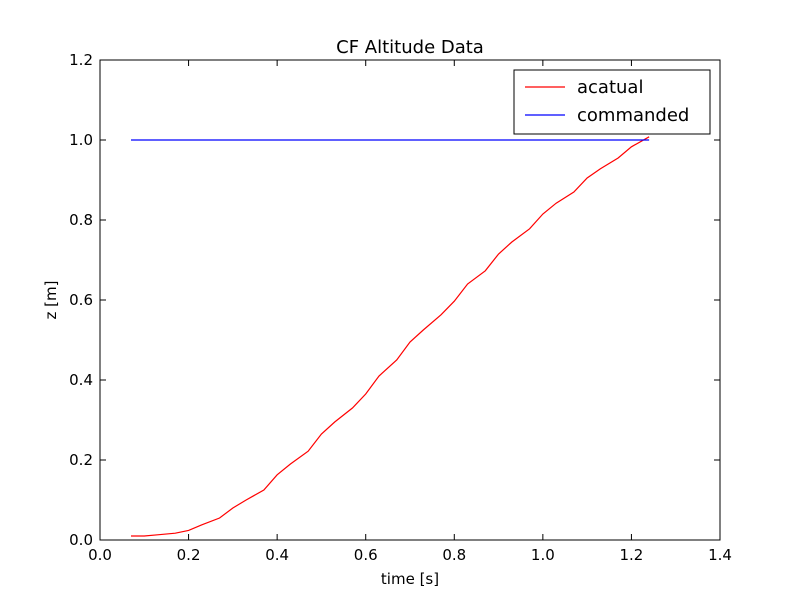 This screenshot has height=600, width=800. What do you see at coordinates (631, 555) in the screenshot?
I see `x-tick-label: 1.2` at bounding box center [631, 555].